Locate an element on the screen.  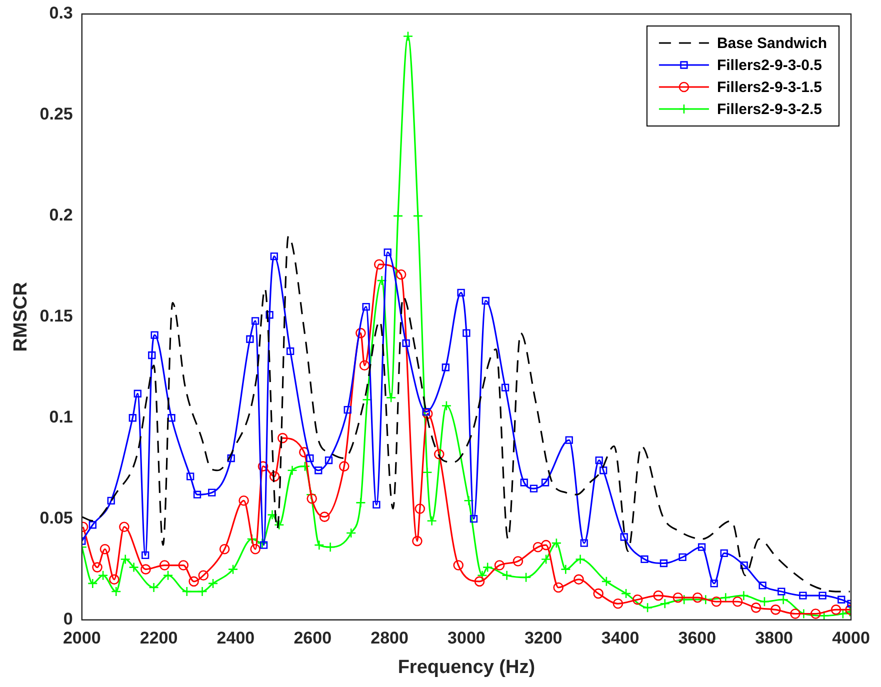
x-tick-label: 3800 is located at coordinates (774, 638).